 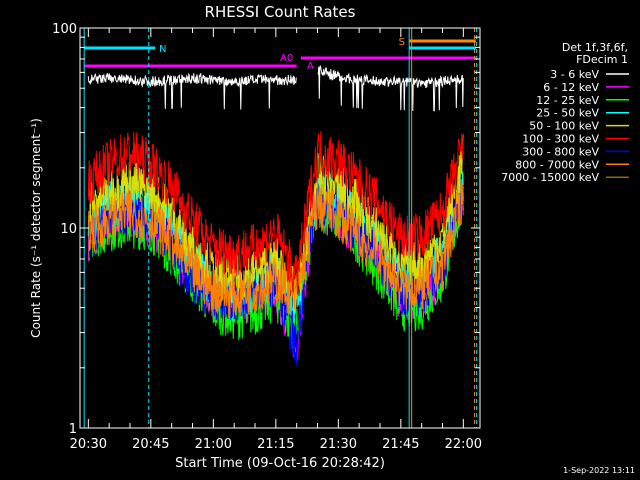 I want to click on legend-header-line: FDecim 1, so click(x=602, y=59).